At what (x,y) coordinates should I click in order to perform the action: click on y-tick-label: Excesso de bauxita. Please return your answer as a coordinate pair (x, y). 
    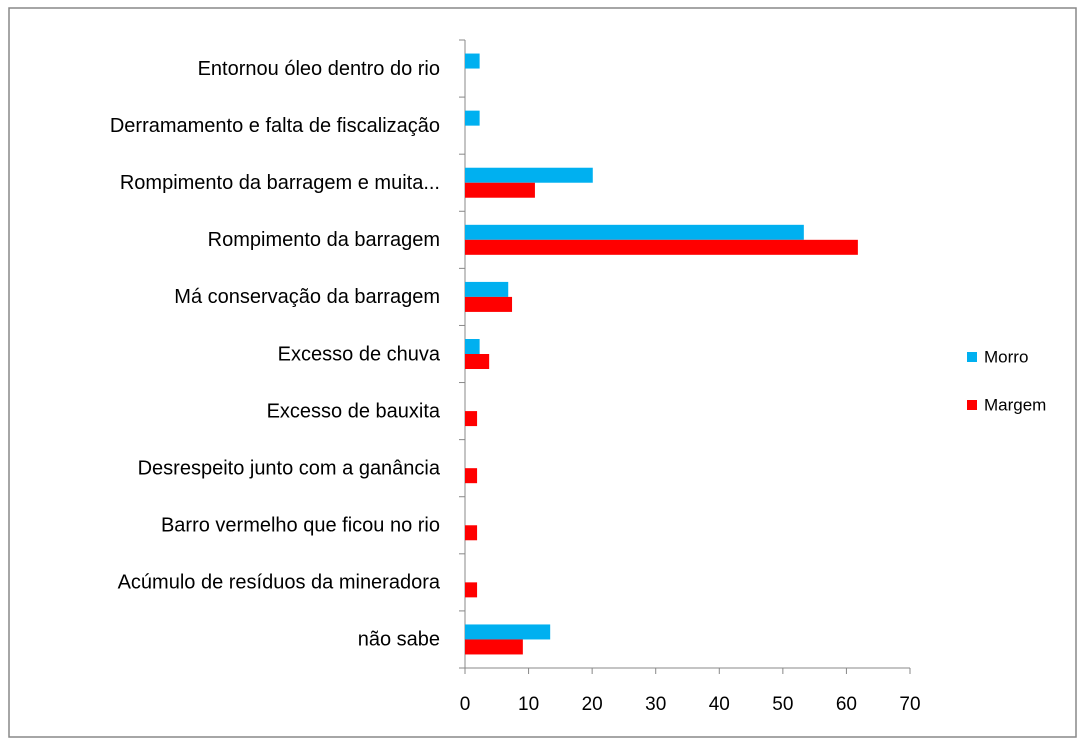
    Looking at the image, I should click on (354, 411).